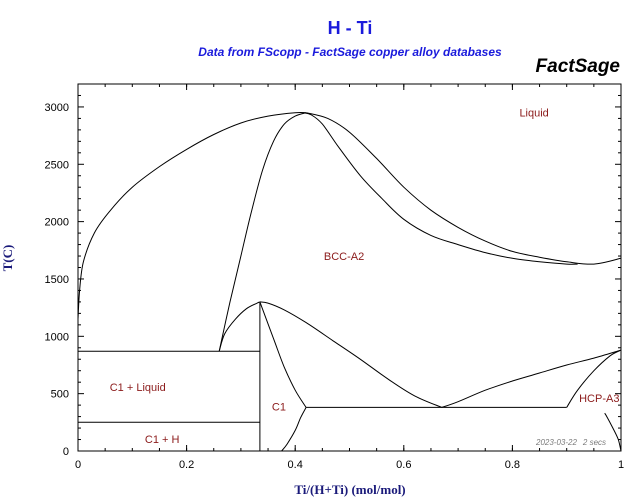  What do you see at coordinates (344, 257) in the screenshot?
I see `phase-region-label: BCC-A2` at bounding box center [344, 257].